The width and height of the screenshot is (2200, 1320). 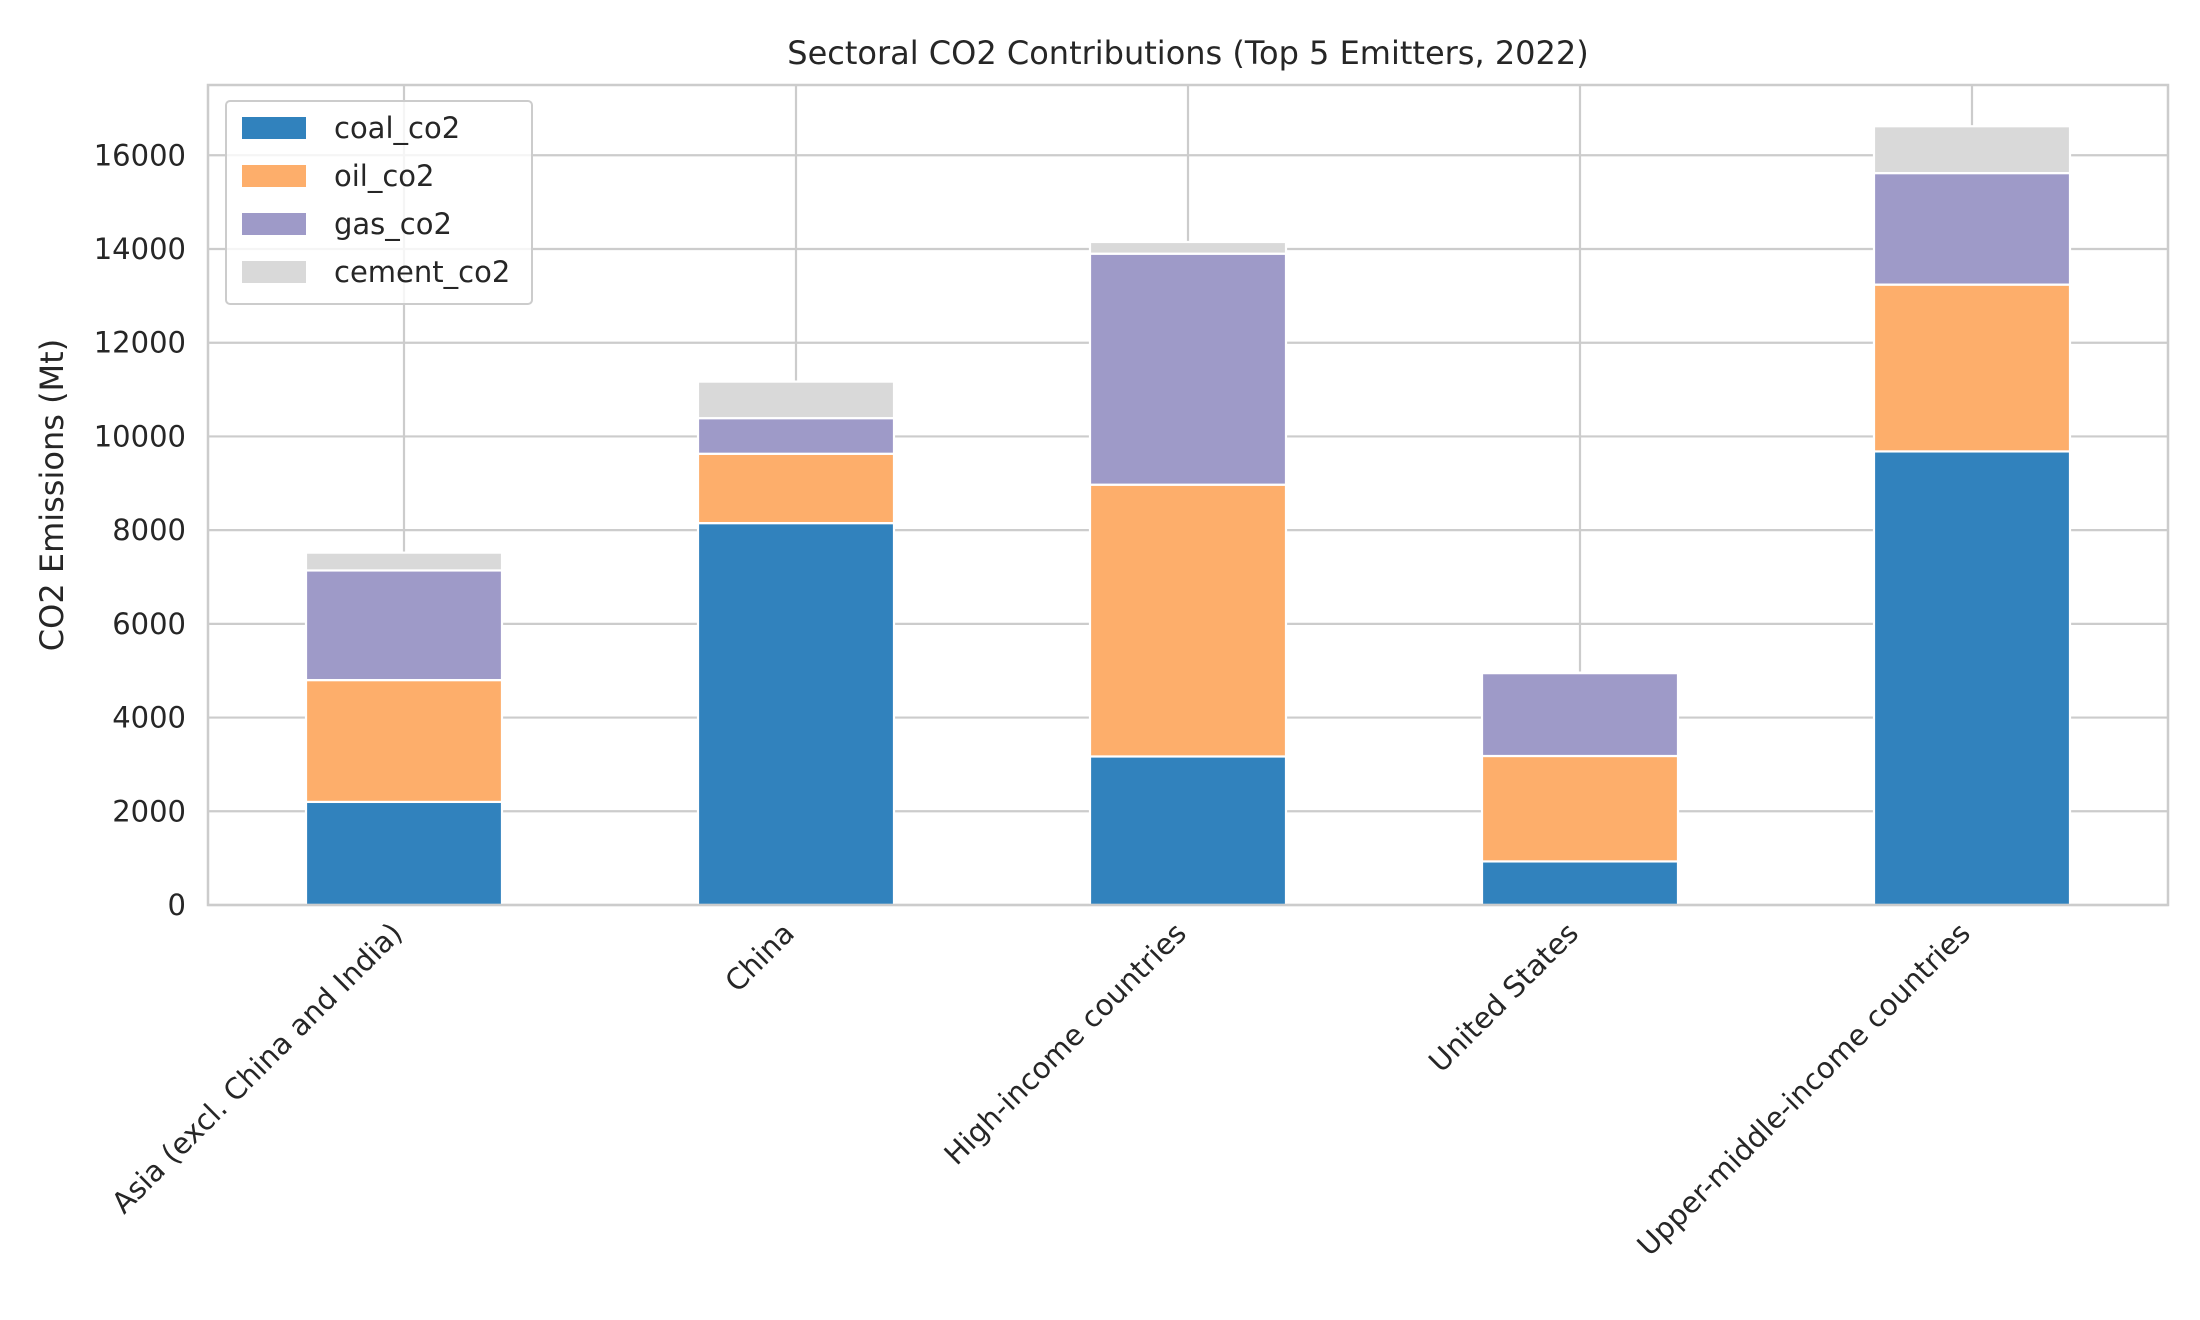 I want to click on y-tick-label: 16000, so click(x=140, y=155).